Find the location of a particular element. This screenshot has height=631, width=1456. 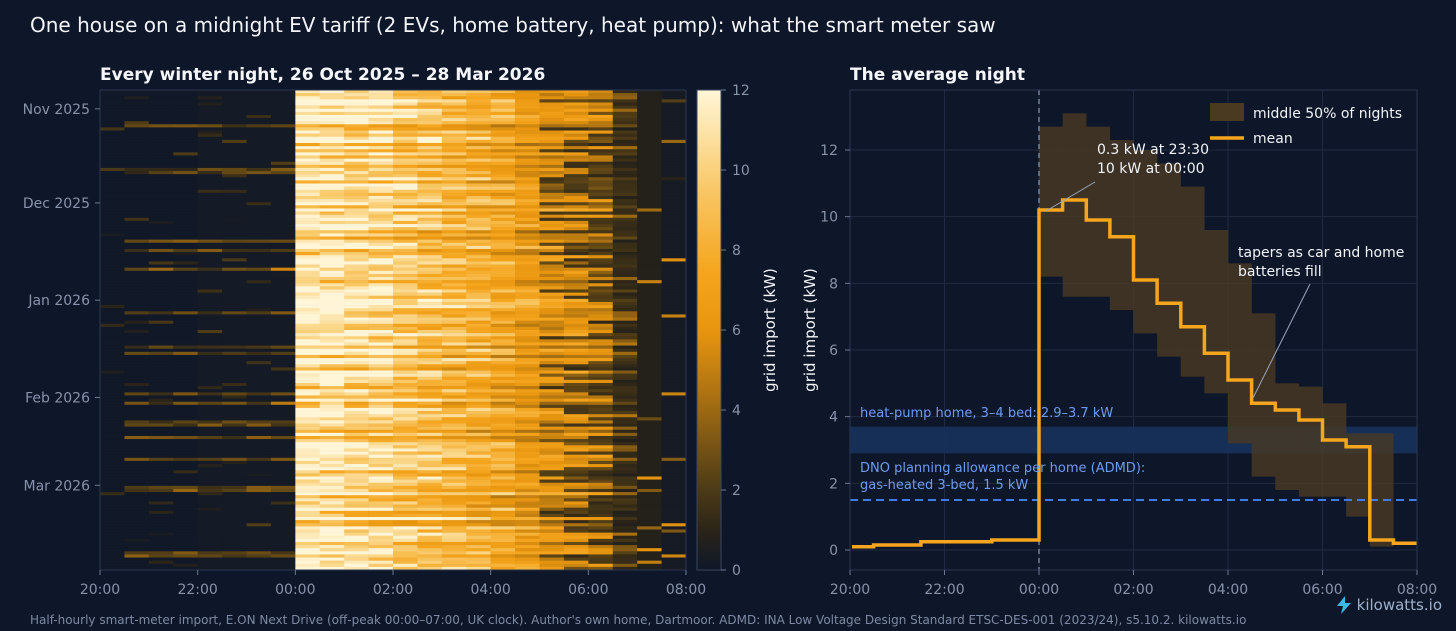

x-tick-label: 00:00 is located at coordinates (295, 590).